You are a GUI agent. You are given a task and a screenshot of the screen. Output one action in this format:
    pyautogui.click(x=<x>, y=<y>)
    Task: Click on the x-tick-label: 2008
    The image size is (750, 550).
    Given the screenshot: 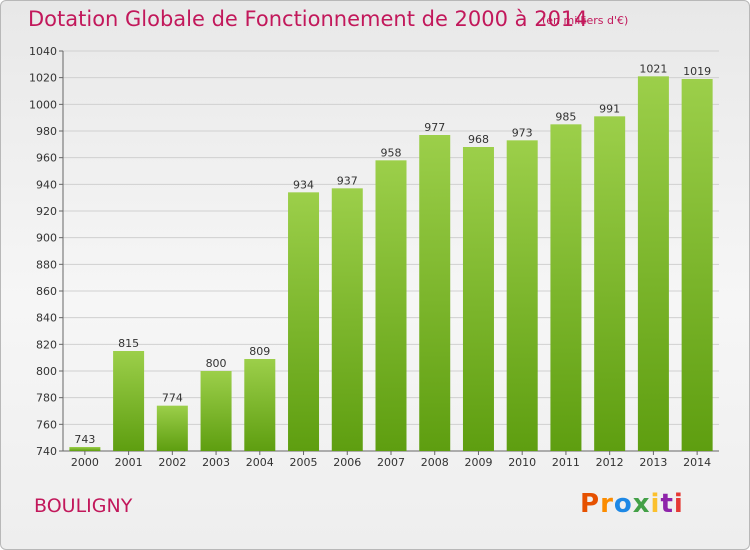 What is the action you would take?
    pyautogui.click(x=435, y=462)
    